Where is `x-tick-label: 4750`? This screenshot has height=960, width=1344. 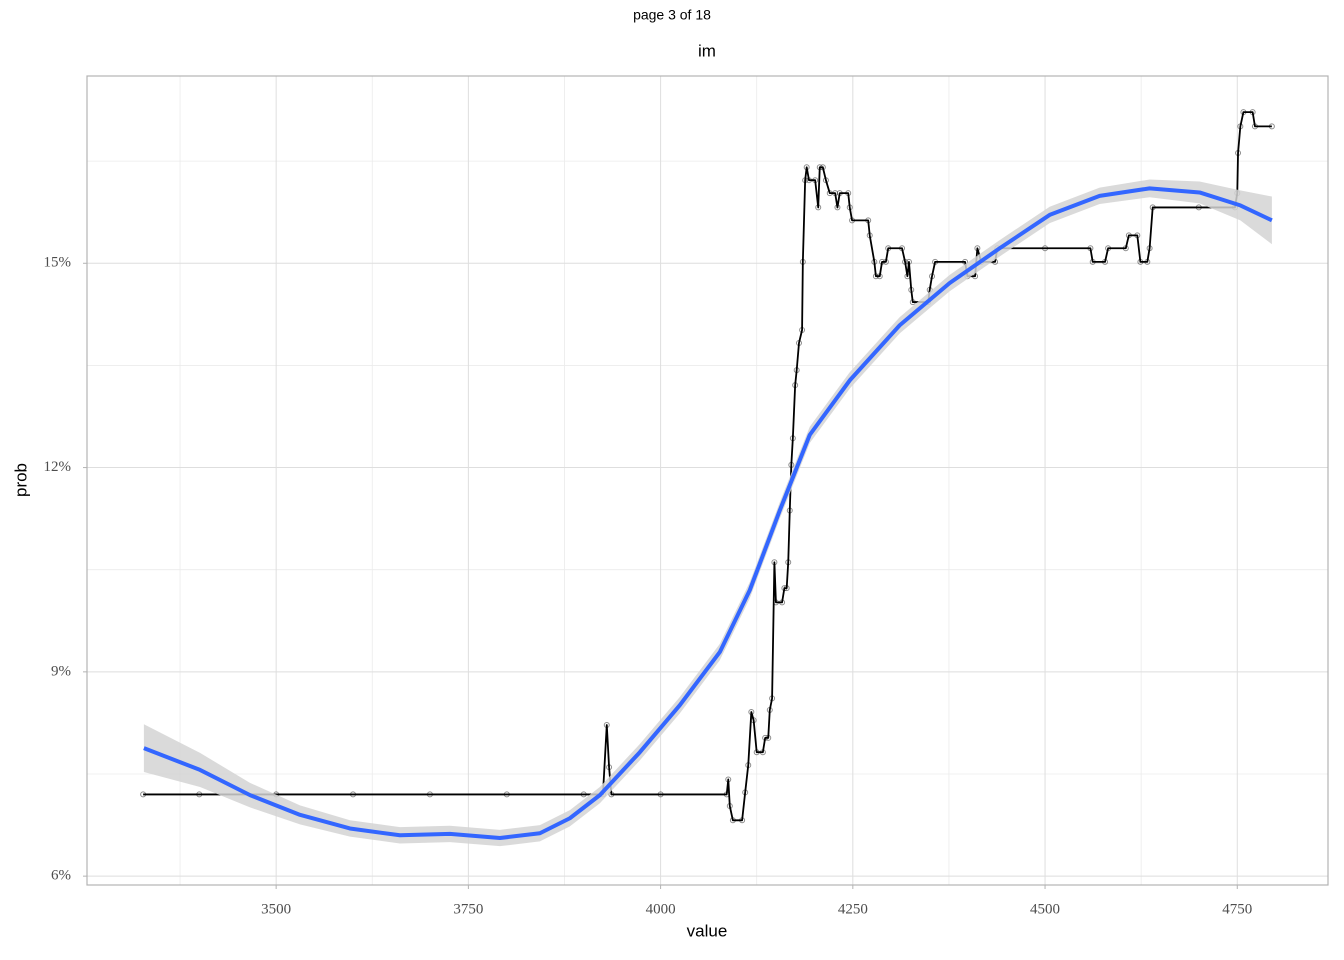 x-tick-label: 4750 is located at coordinates (1237, 909).